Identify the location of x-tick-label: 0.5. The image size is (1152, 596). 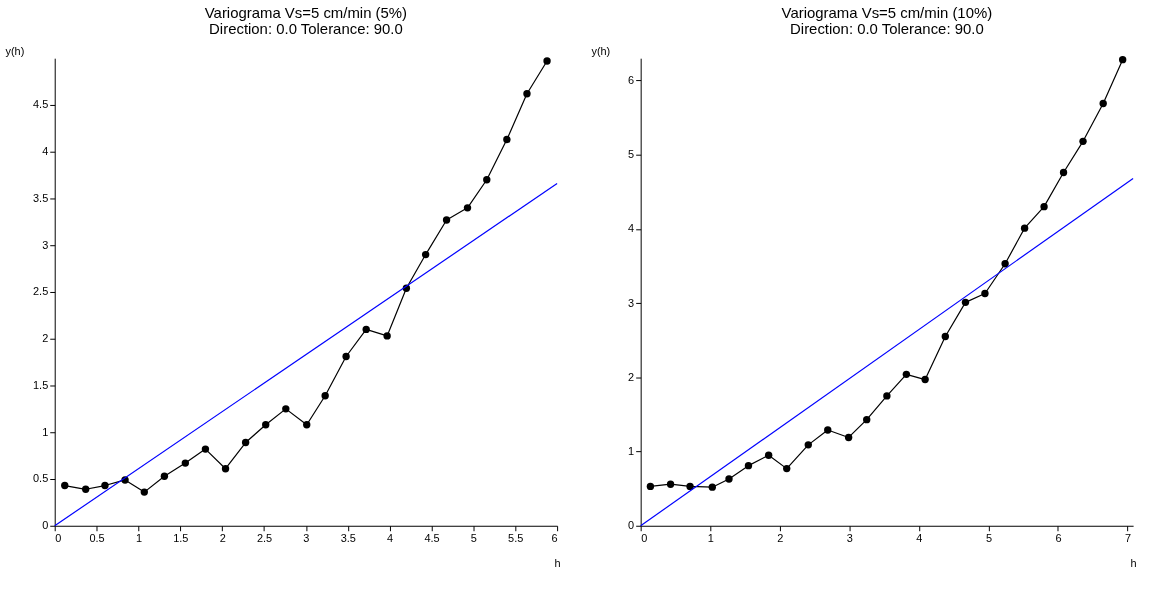
(97, 538).